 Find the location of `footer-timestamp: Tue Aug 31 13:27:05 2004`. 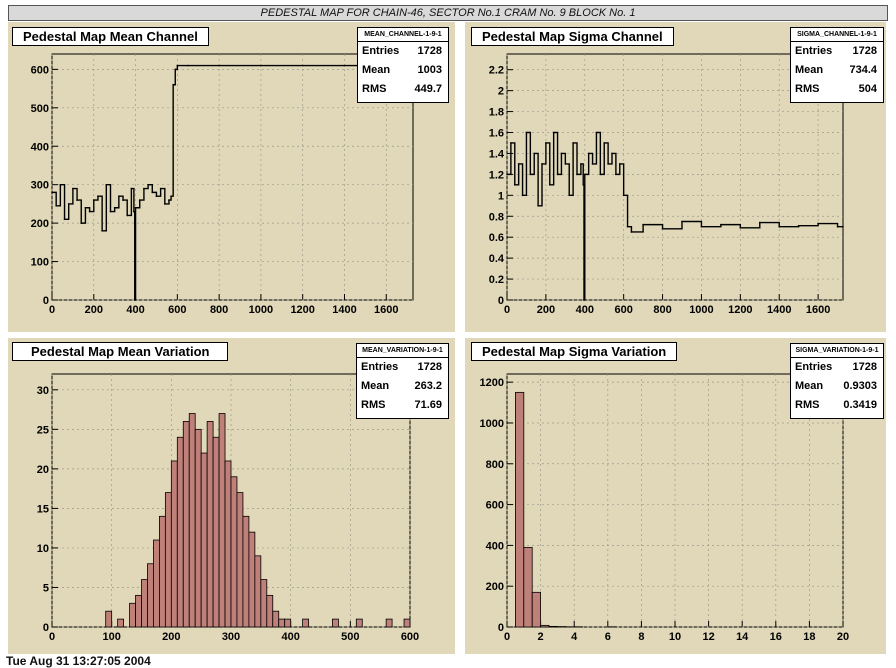

footer-timestamp: Tue Aug 31 13:27:05 2004 is located at coordinates (78, 661).